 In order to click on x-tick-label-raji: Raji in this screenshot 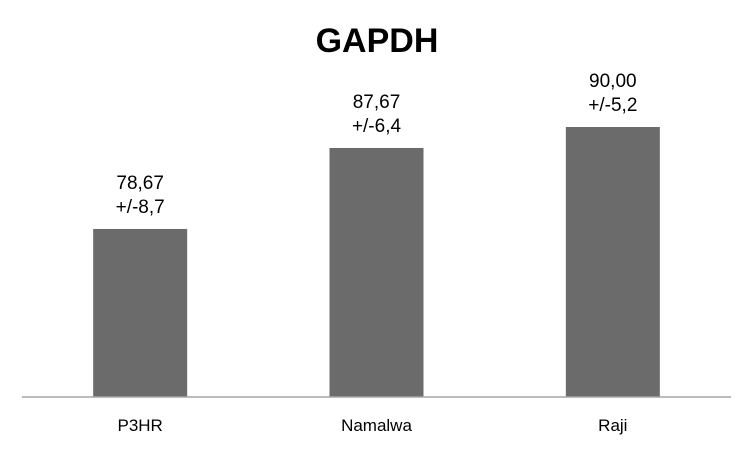, I will do `click(612, 425)`.